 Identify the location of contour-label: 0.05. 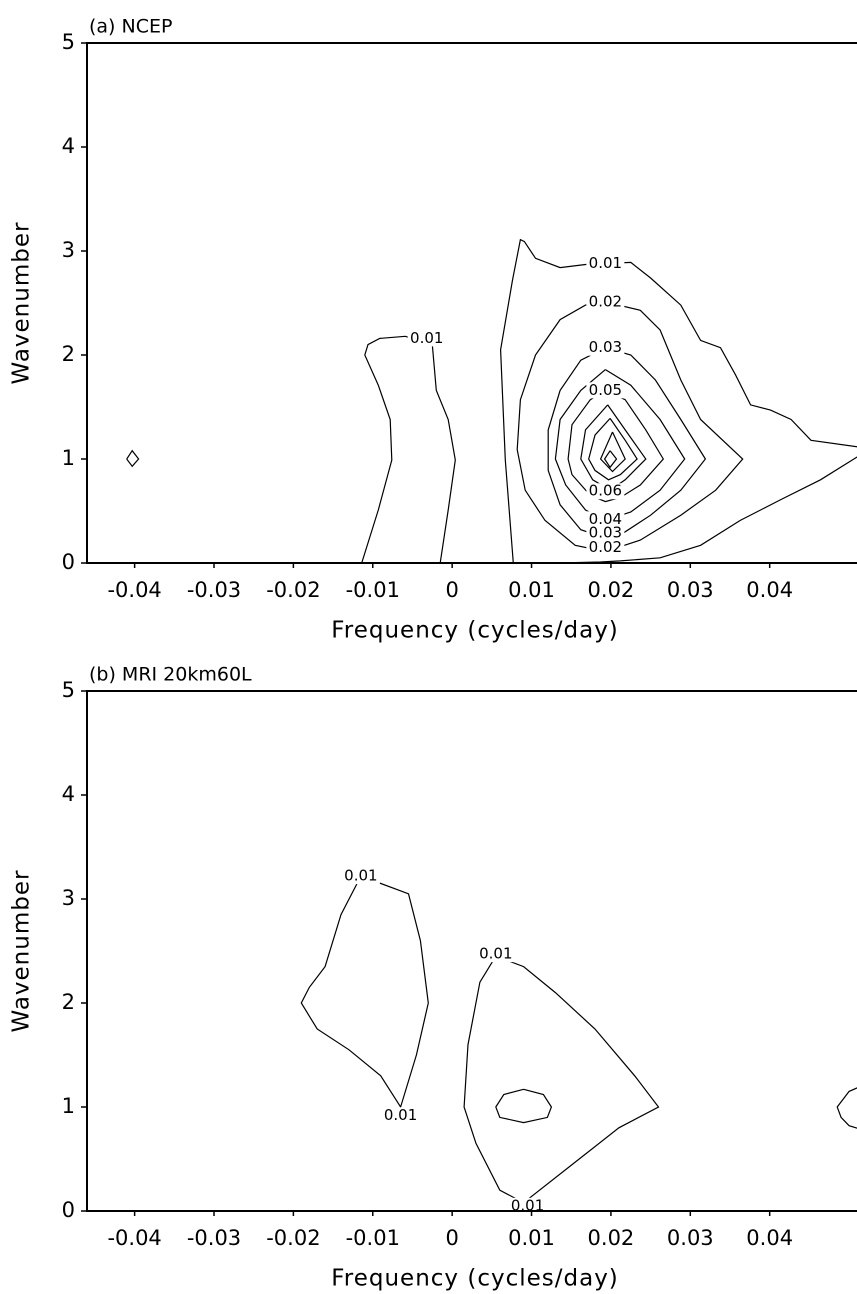
(605, 390).